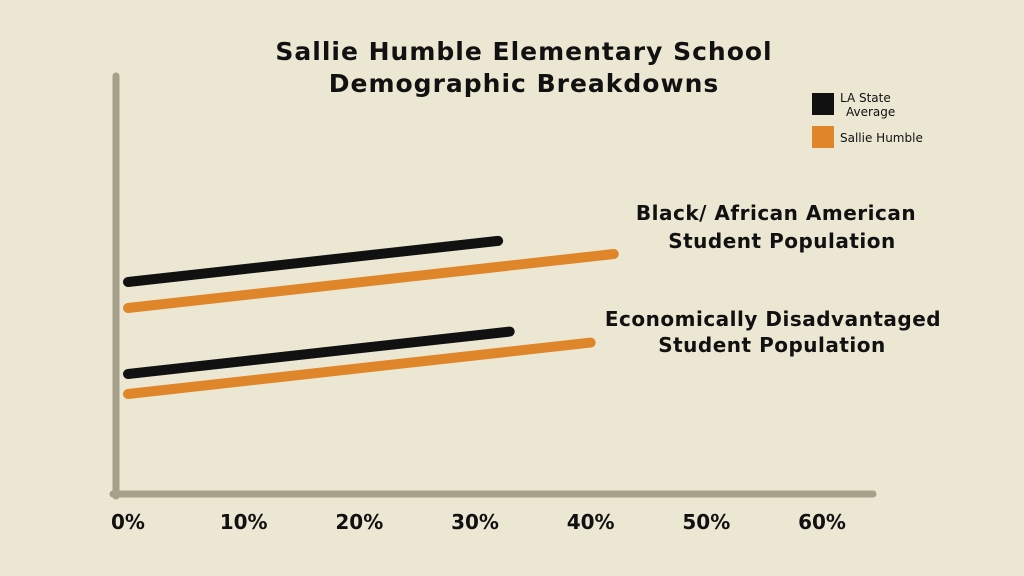 The width and height of the screenshot is (1024, 576). Describe the element at coordinates (319, 352) in the screenshot. I see `bar-economically-disadvantaged-state-average` at that location.